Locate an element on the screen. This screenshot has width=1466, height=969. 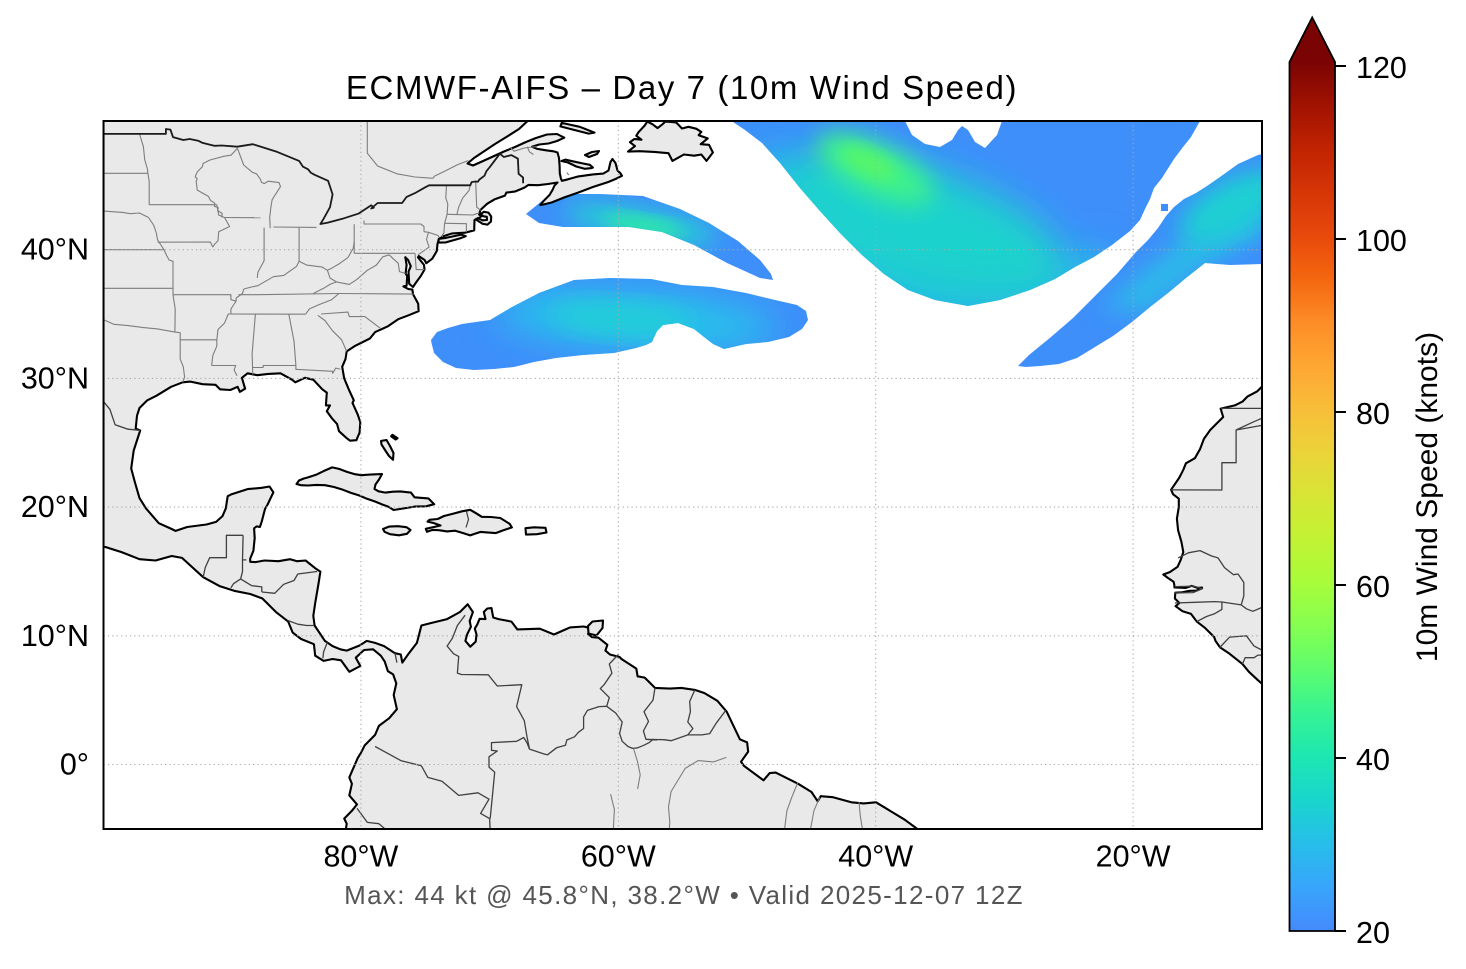
svg-text: 40 is located at coordinates (1373, 760).